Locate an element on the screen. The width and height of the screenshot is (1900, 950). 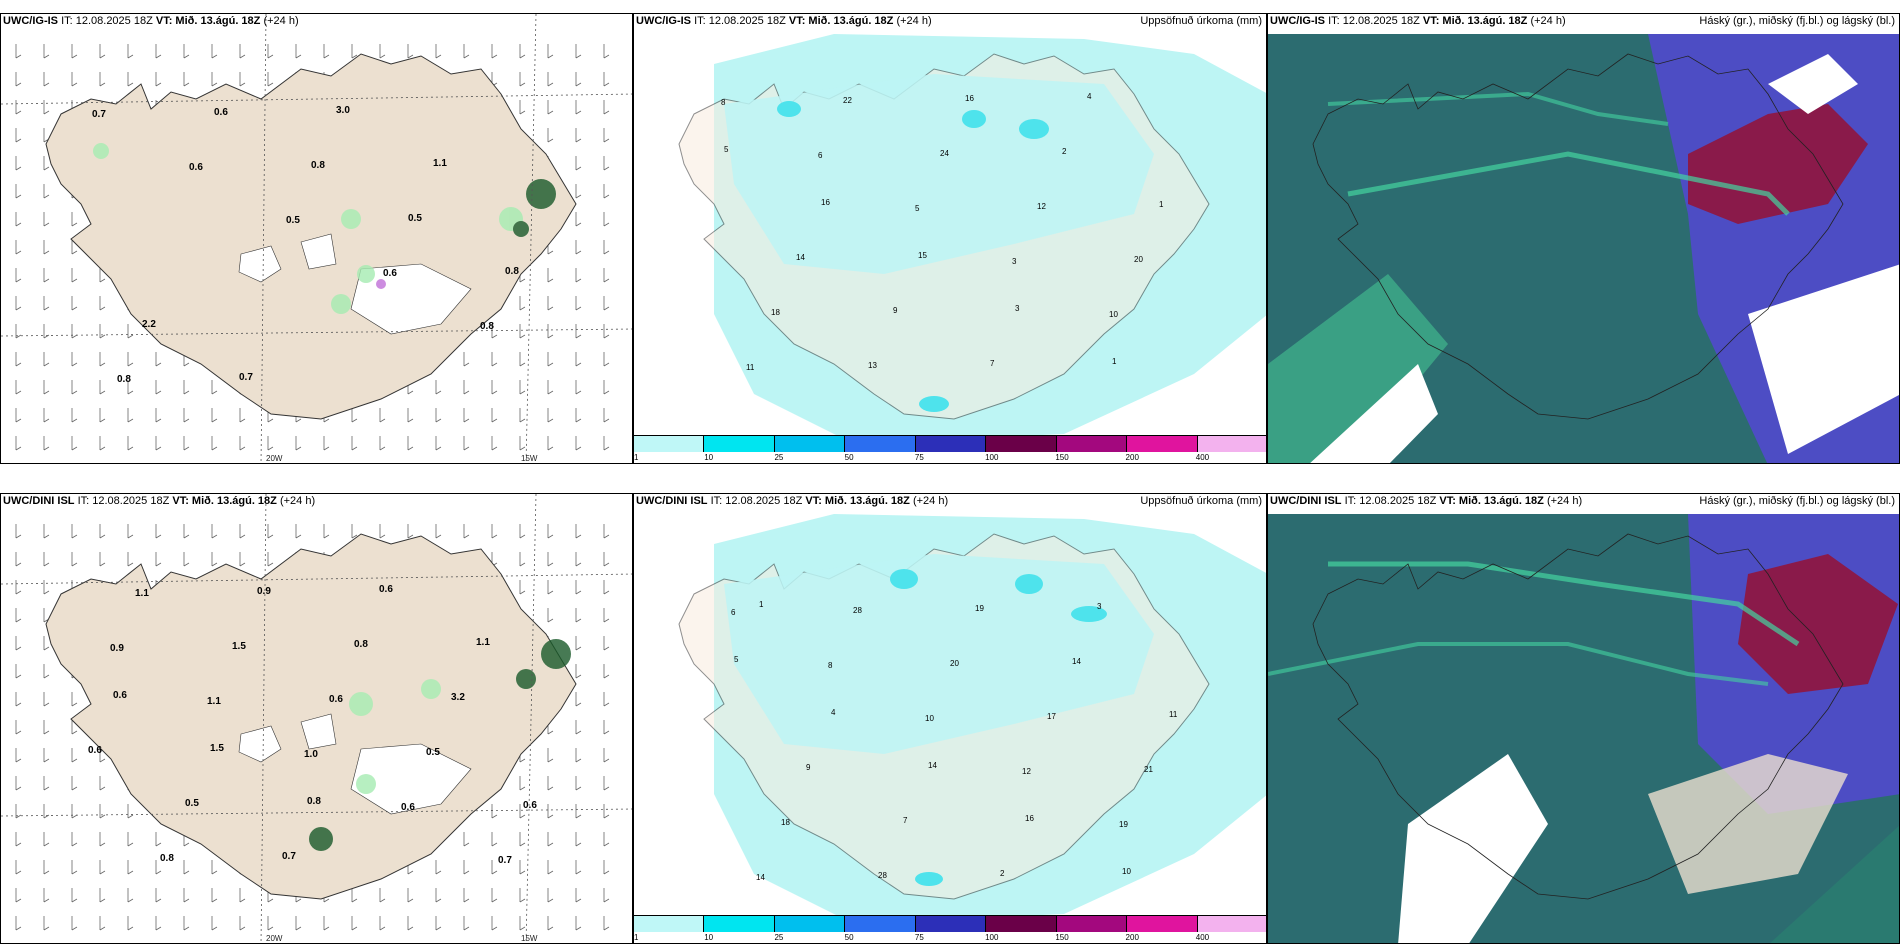
map-value-label: 14 is located at coordinates (760, 877).